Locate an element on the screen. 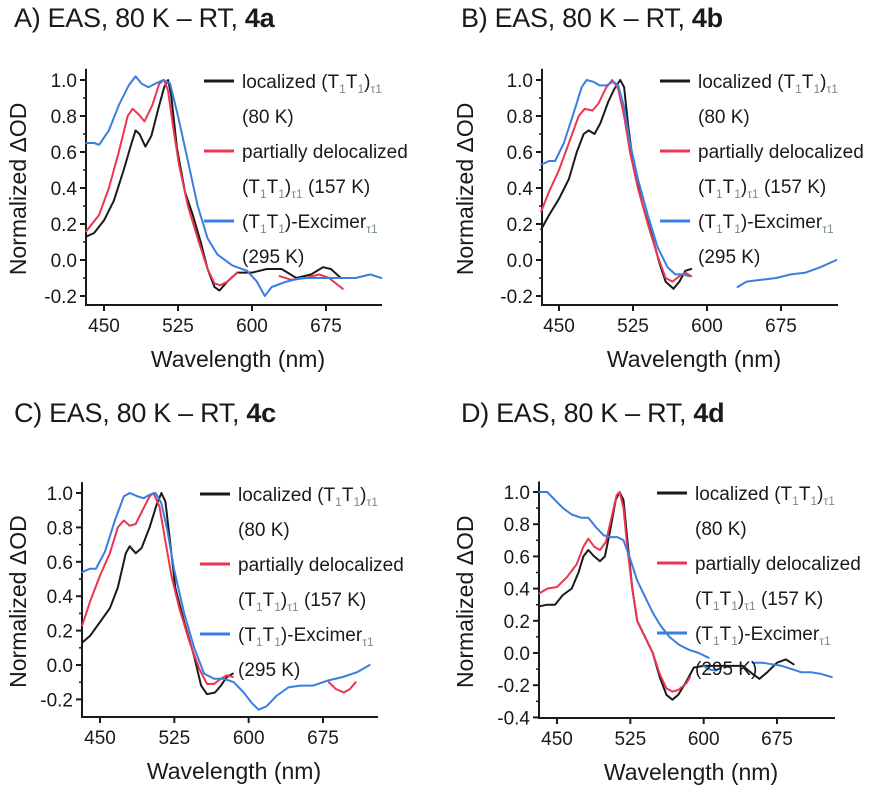 The width and height of the screenshot is (894, 791). compound-label: 4c is located at coordinates (261, 413).